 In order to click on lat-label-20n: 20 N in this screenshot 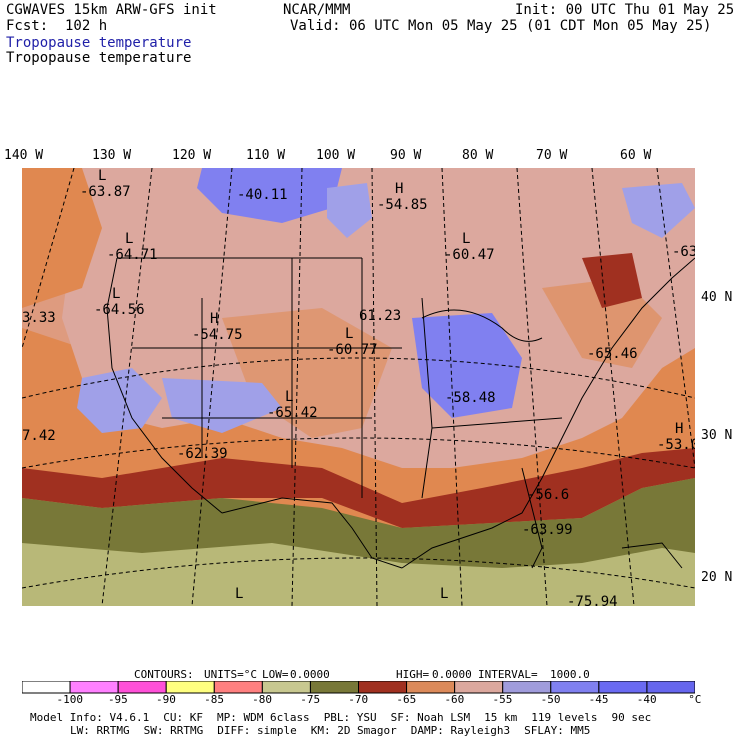, I will do `click(717, 577)`.